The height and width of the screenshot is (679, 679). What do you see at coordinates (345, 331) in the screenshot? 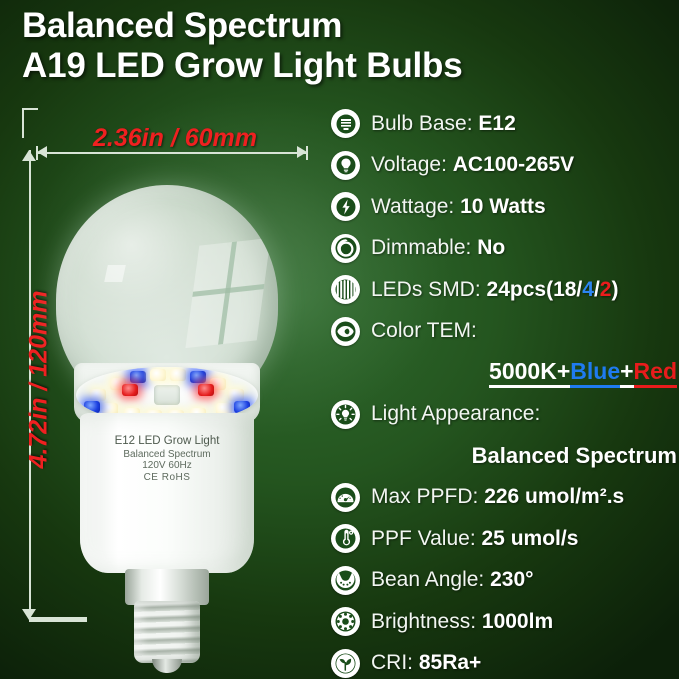
I see `eye-color-icon` at bounding box center [345, 331].